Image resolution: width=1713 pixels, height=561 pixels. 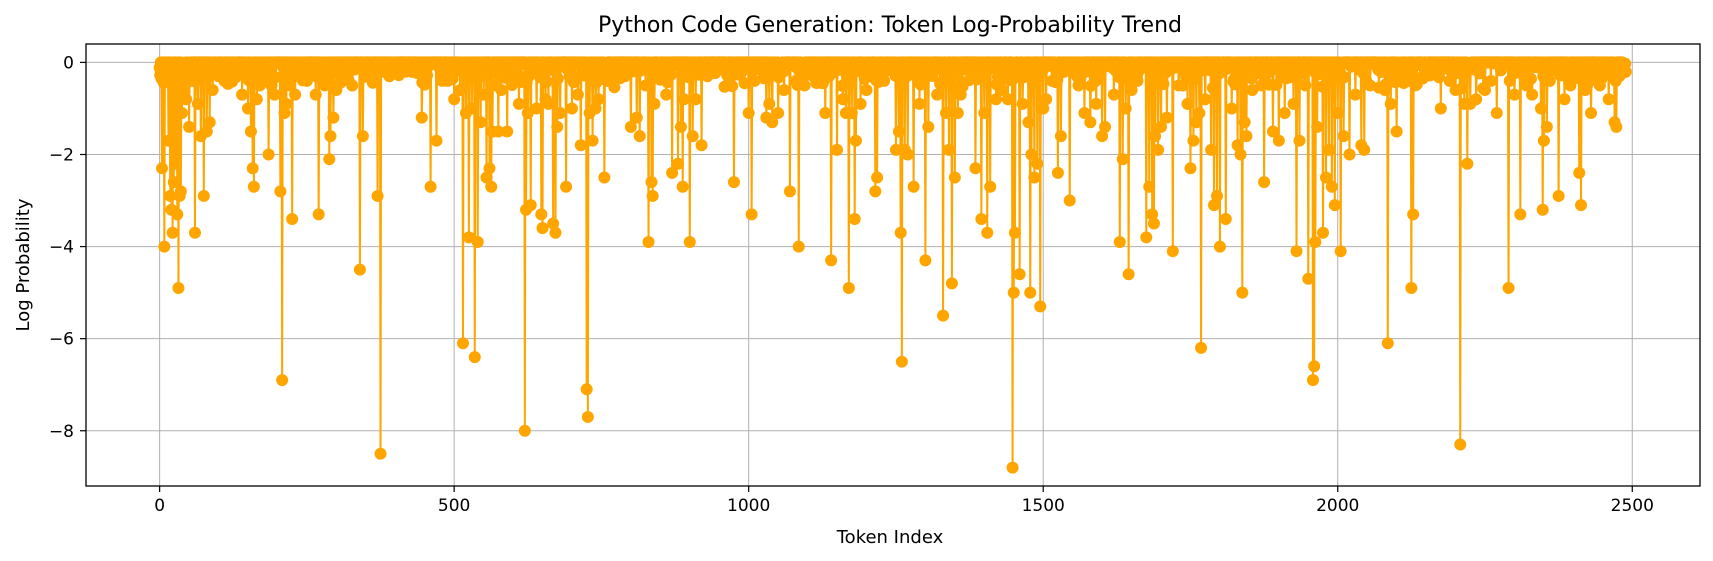 I want to click on x-tick-label: 0, so click(x=159, y=506).